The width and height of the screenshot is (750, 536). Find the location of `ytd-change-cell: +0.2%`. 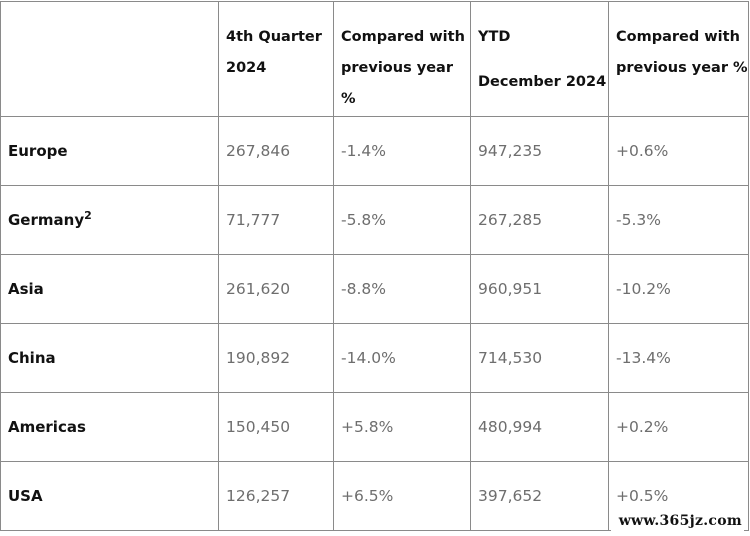

ytd-change-cell: +0.2% is located at coordinates (678, 427).